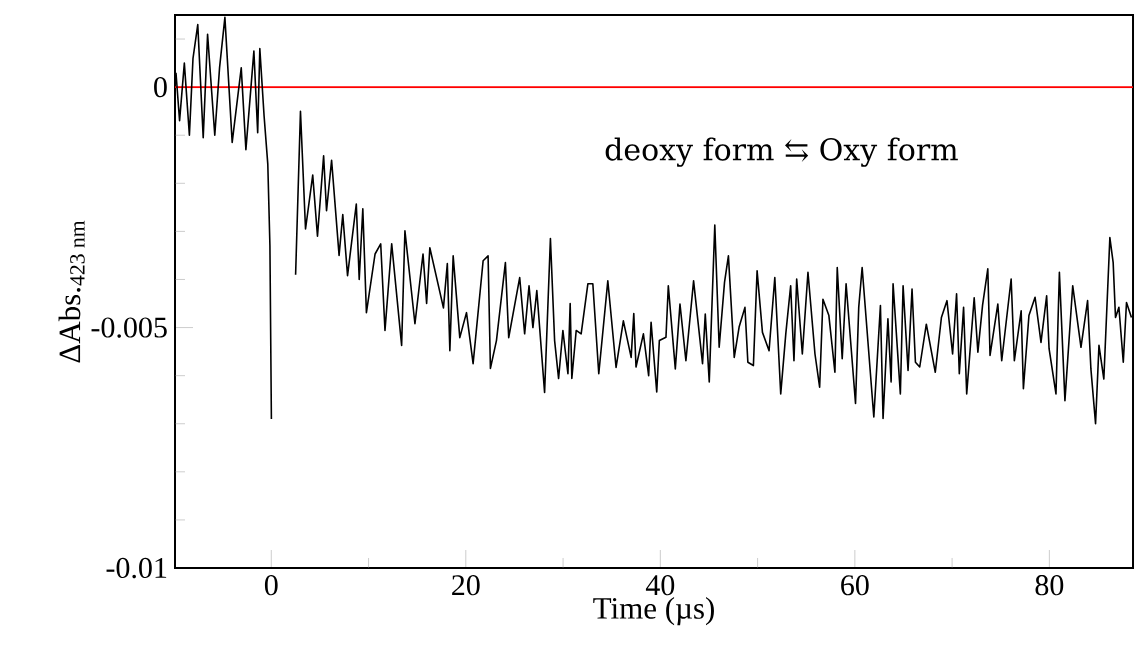 Image resolution: width=1135 pixels, height=650 pixels. I want to click on y-tick-label: 0, so click(160, 87).